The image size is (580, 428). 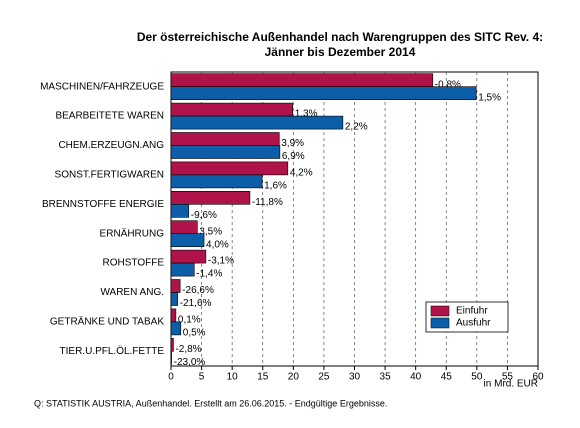 I want to click on y-tick-label: ERNÄHRUNG, so click(x=132, y=233).